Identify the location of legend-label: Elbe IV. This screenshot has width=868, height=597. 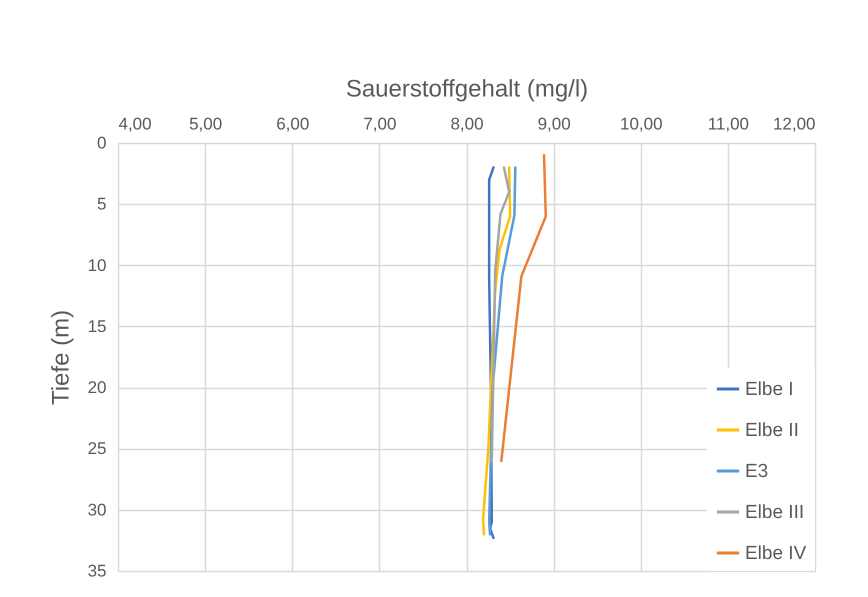
(776, 553).